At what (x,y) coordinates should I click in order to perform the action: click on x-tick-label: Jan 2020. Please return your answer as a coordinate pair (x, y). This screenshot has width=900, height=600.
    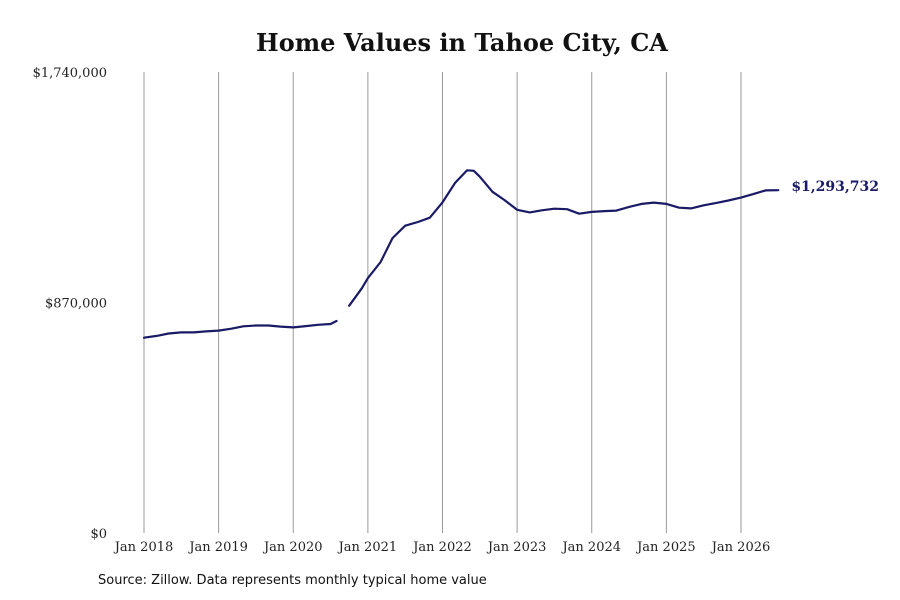
    Looking at the image, I should click on (292, 547).